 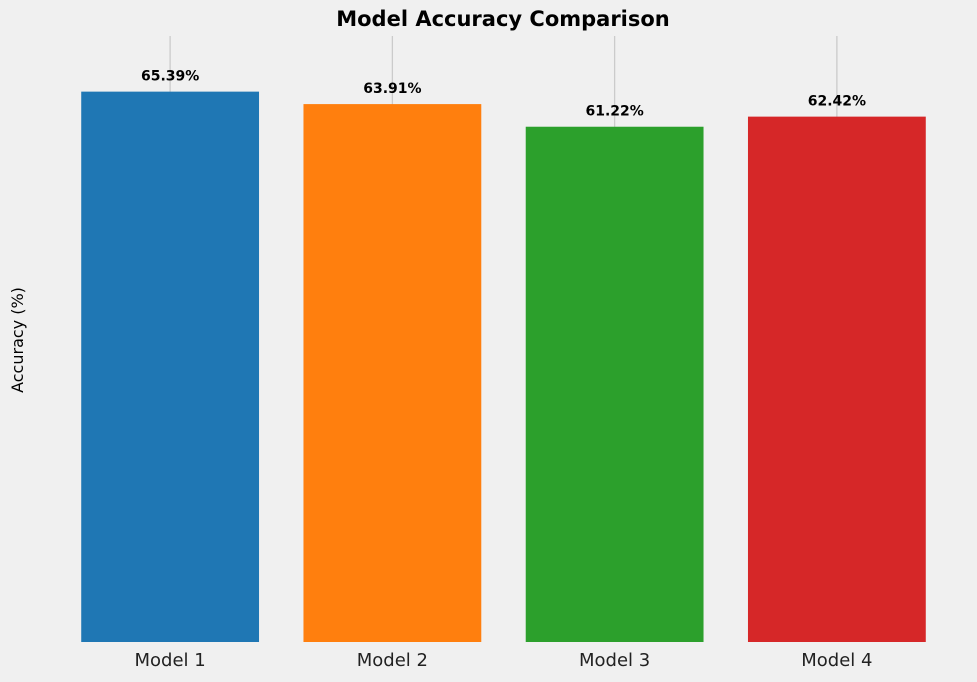 What do you see at coordinates (837, 102) in the screenshot?
I see `data-label: 62.42%` at bounding box center [837, 102].